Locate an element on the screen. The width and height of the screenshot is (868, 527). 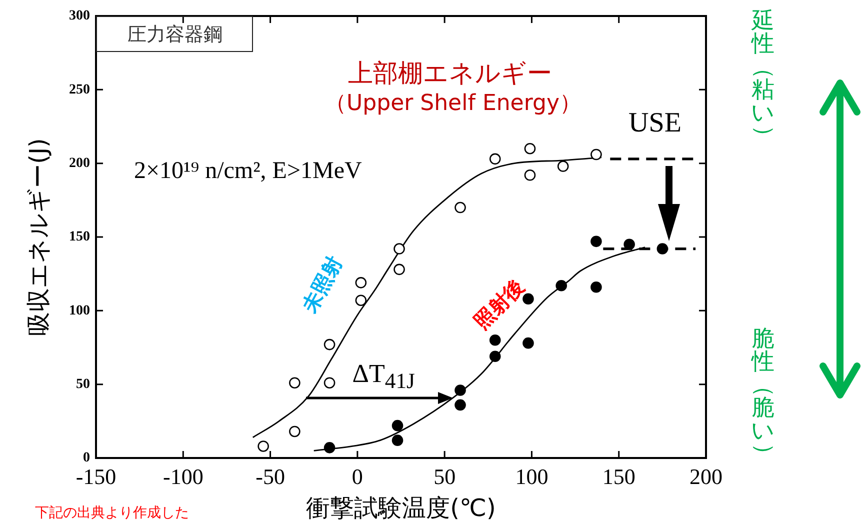
annotation: 上部棚エネルギー is located at coordinates (450, 73).